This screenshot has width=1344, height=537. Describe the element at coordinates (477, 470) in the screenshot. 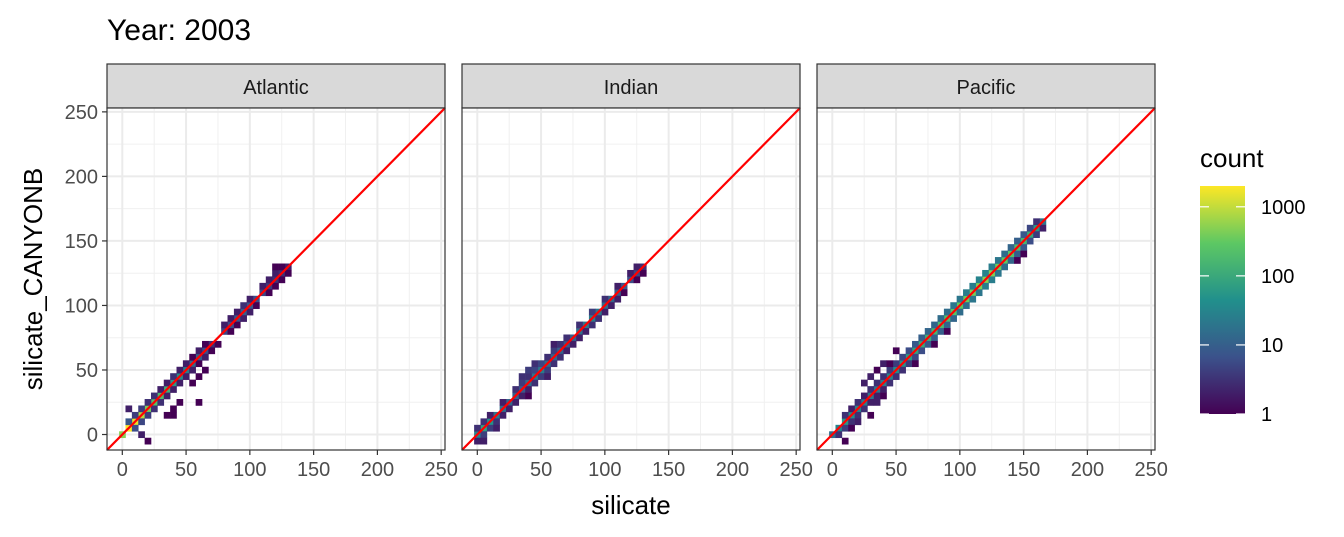

I see `x-tick-label: 0` at that location.